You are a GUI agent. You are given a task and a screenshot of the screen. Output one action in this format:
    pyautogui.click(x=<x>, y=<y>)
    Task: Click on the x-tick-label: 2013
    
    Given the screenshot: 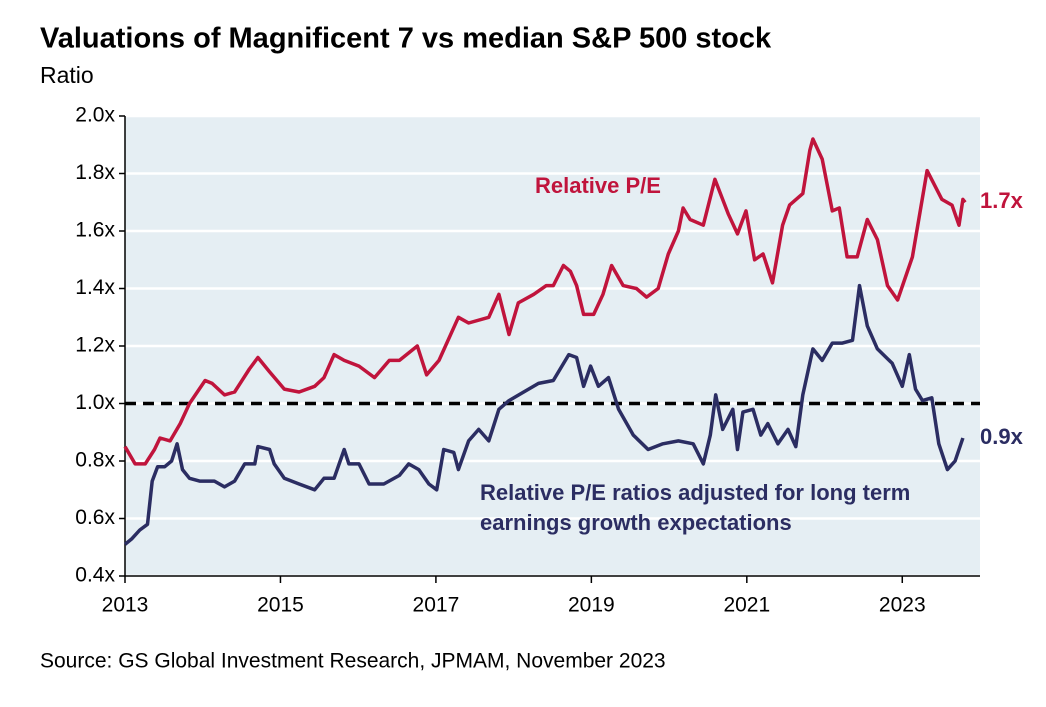 What is the action you would take?
    pyautogui.click(x=125, y=605)
    